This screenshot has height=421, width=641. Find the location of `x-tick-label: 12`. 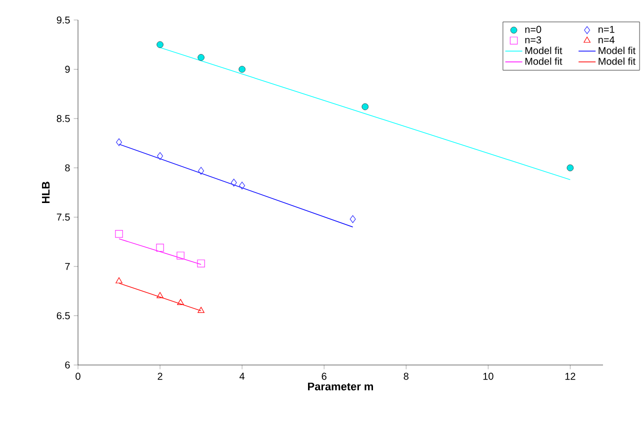

x-tick-label: 12 is located at coordinates (570, 376).